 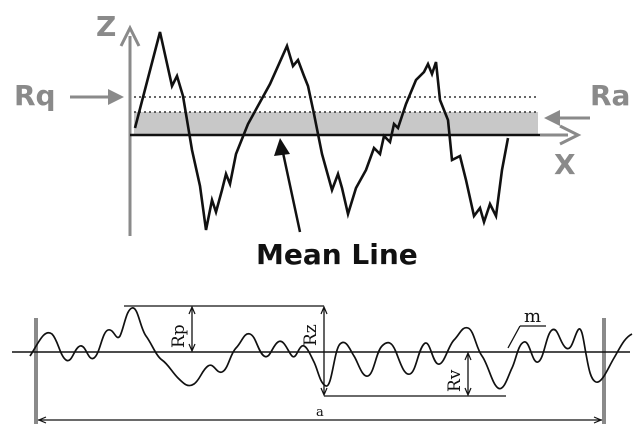 What do you see at coordinates (106, 26) in the screenshot?
I see `z-axis-label: Z` at bounding box center [106, 26].